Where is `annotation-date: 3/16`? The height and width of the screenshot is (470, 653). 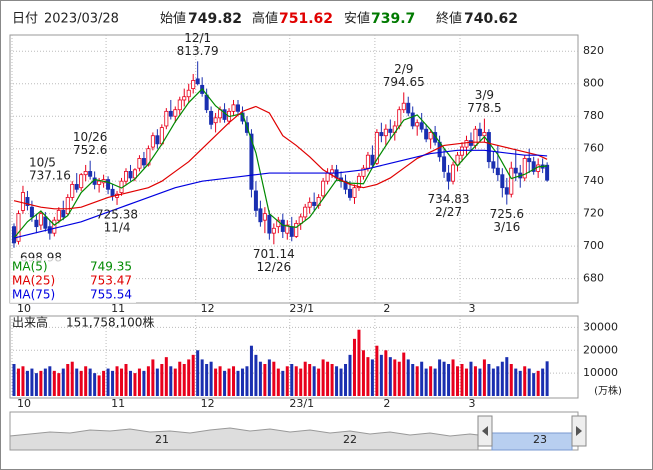
annotation-date: 3/16 is located at coordinates (506, 227).